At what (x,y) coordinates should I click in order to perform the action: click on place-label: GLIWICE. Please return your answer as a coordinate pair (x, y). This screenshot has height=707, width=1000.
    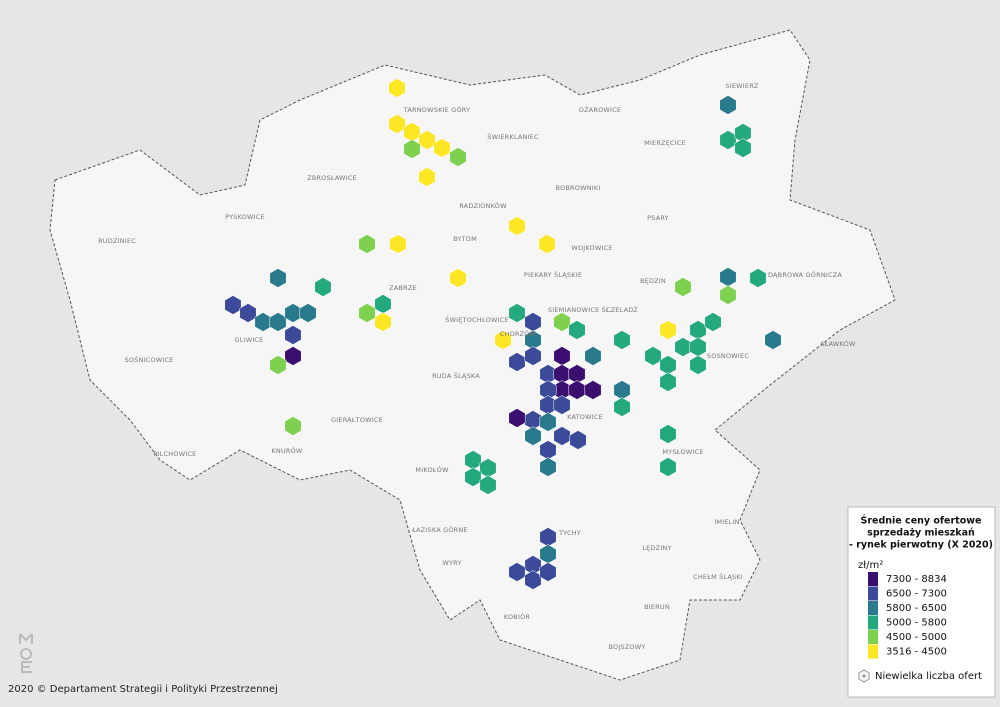
    Looking at the image, I should click on (249, 340).